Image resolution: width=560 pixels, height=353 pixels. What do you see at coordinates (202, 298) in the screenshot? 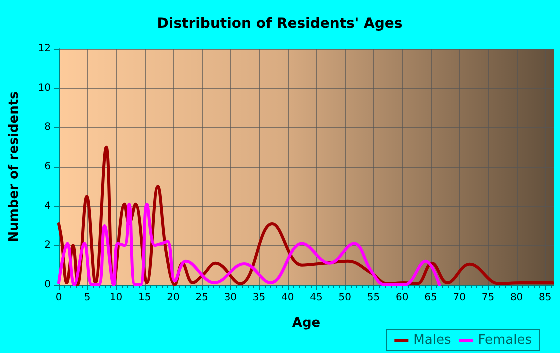
I see `x-tick-label: 25` at bounding box center [202, 298].